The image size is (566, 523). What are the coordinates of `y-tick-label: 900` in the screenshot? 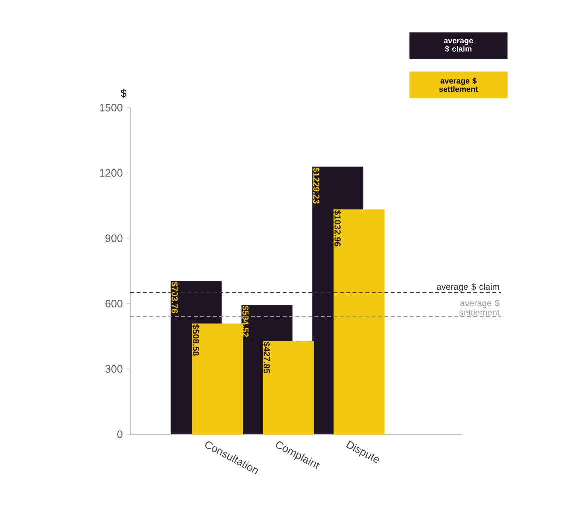 It's located at (114, 238).